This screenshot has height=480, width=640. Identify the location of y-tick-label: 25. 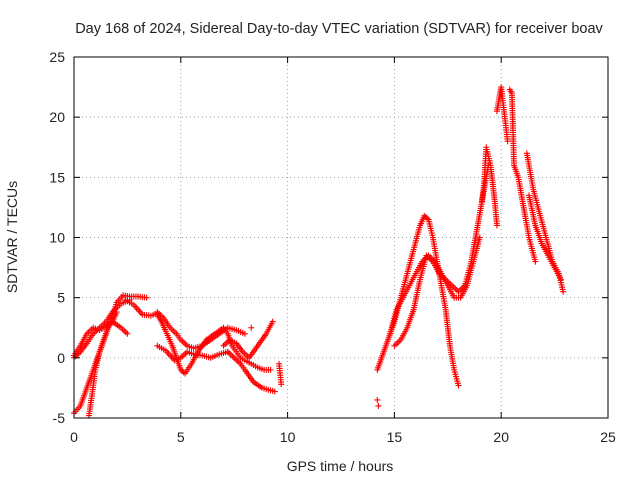
(57, 57).